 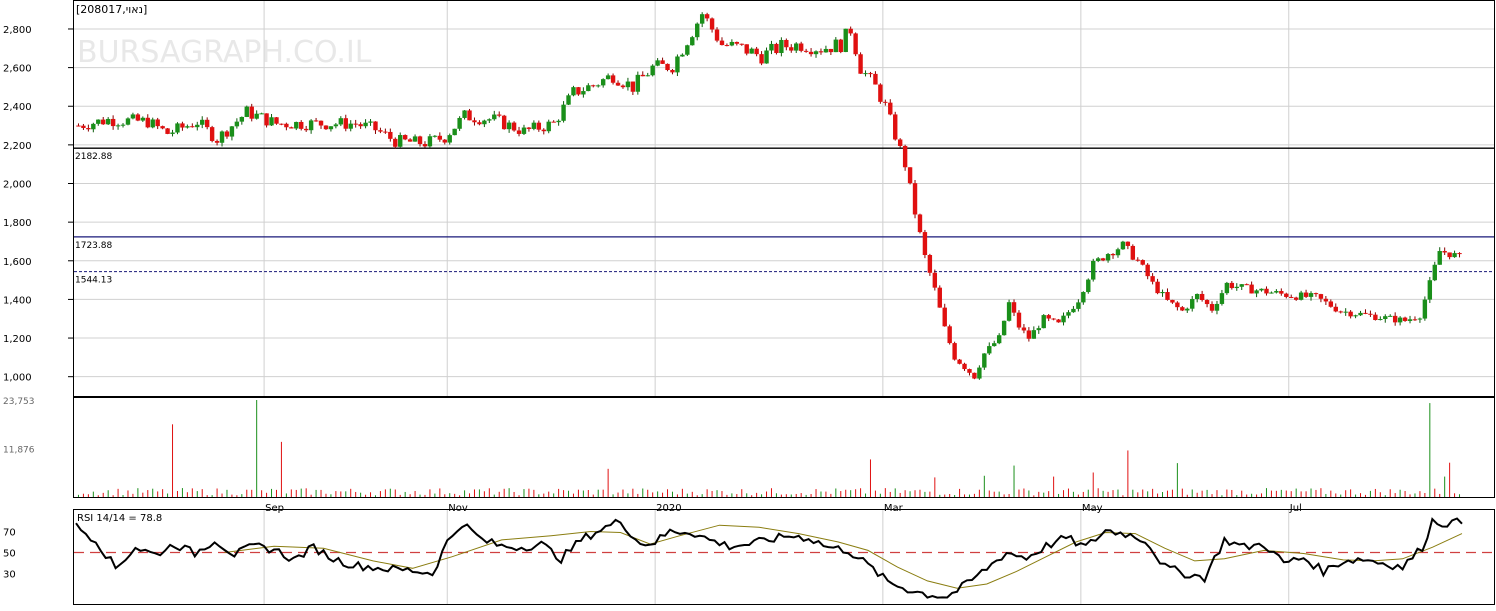 I want to click on rsi-tick-label: 30, so click(x=9, y=575).